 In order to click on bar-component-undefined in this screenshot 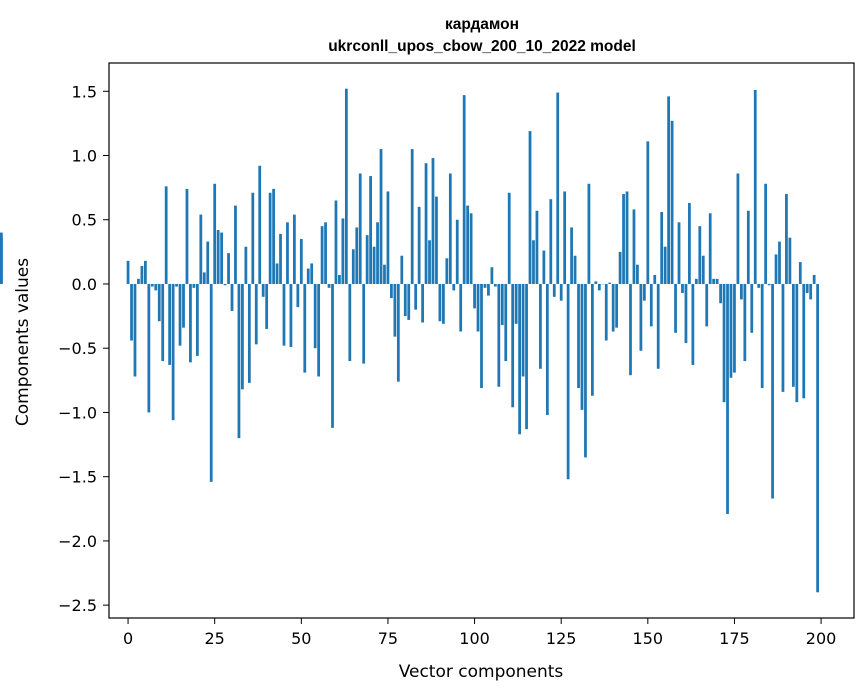, I will do `click(1, 258)`.